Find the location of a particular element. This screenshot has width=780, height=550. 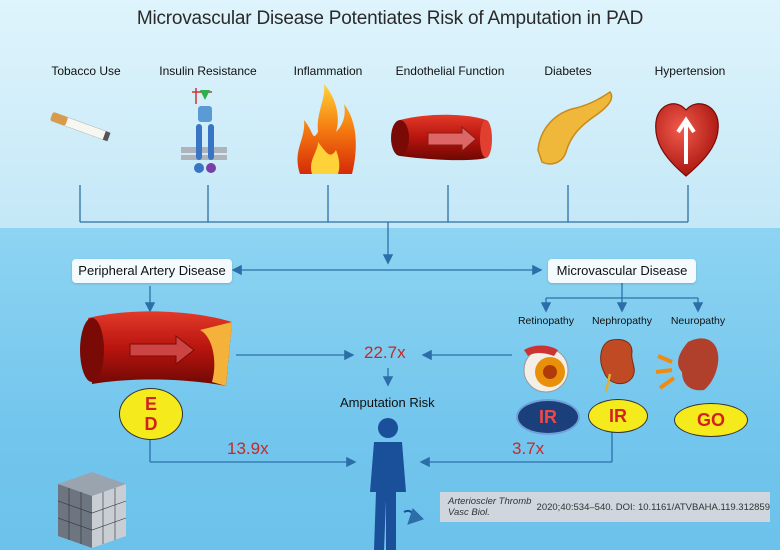

flame-icon is located at coordinates (326, 129).